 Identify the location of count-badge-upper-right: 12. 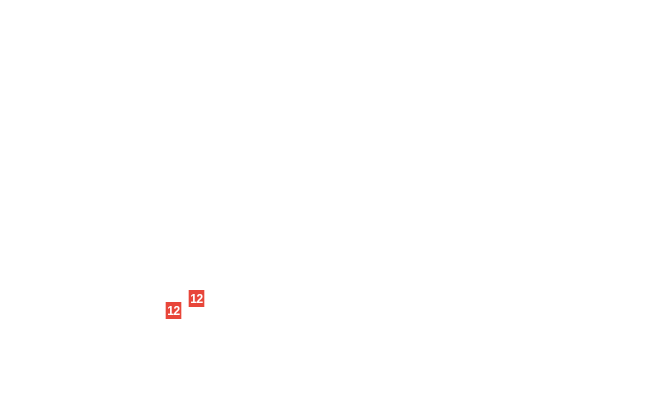
(196, 298).